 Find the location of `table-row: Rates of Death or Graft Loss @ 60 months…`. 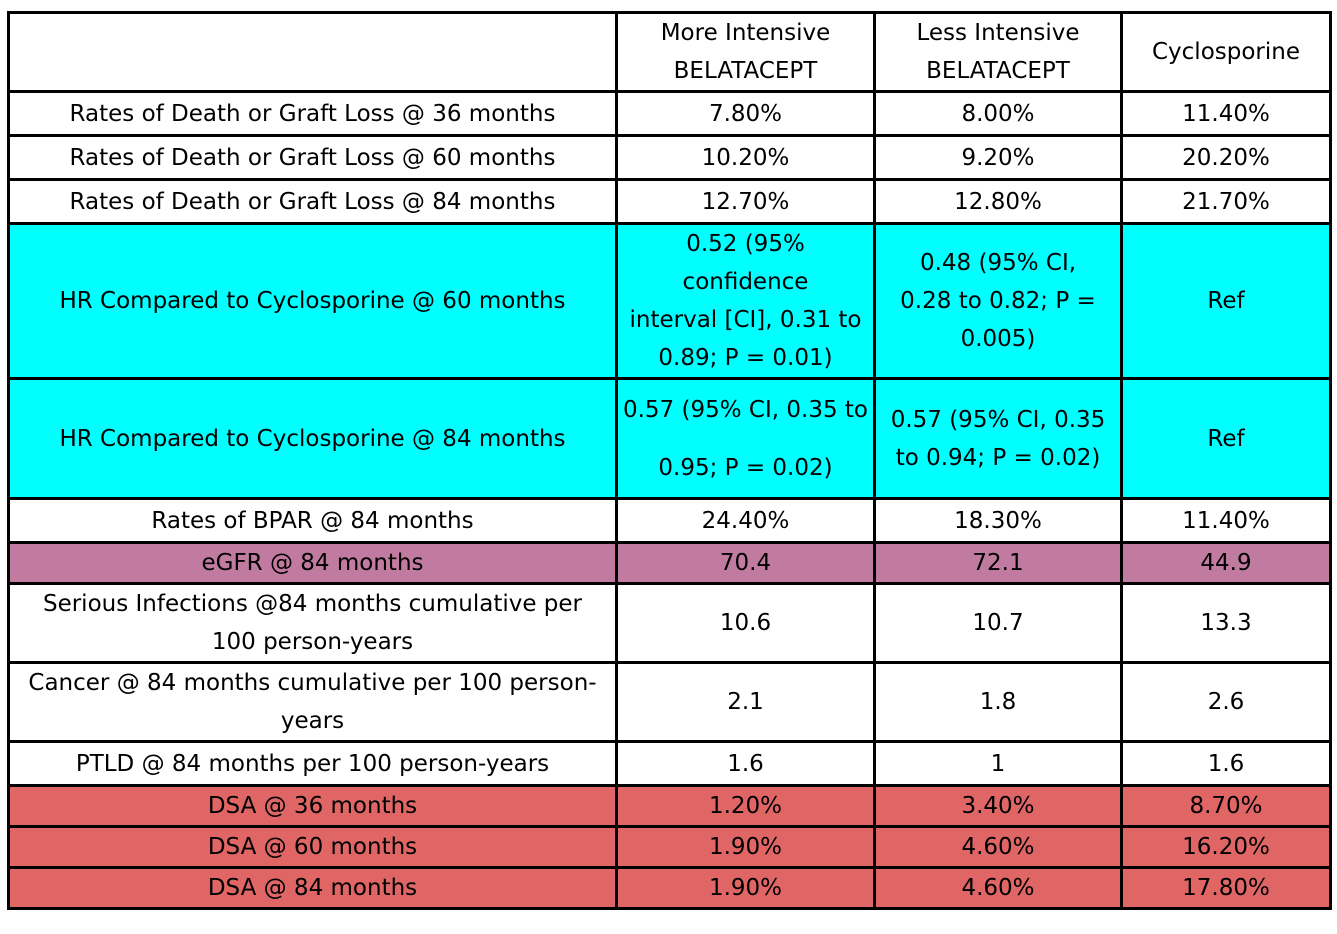

table-row: Rates of Death or Graft Loss @ 60 months… is located at coordinates (669, 157).